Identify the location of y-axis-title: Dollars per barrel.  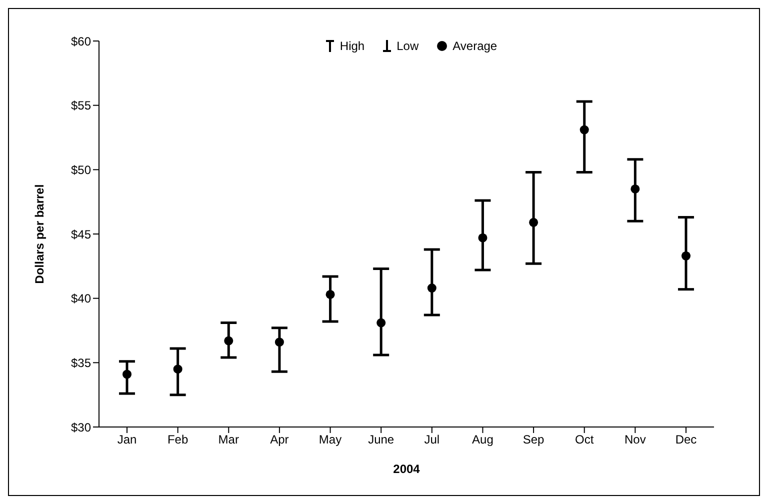
(39, 234).